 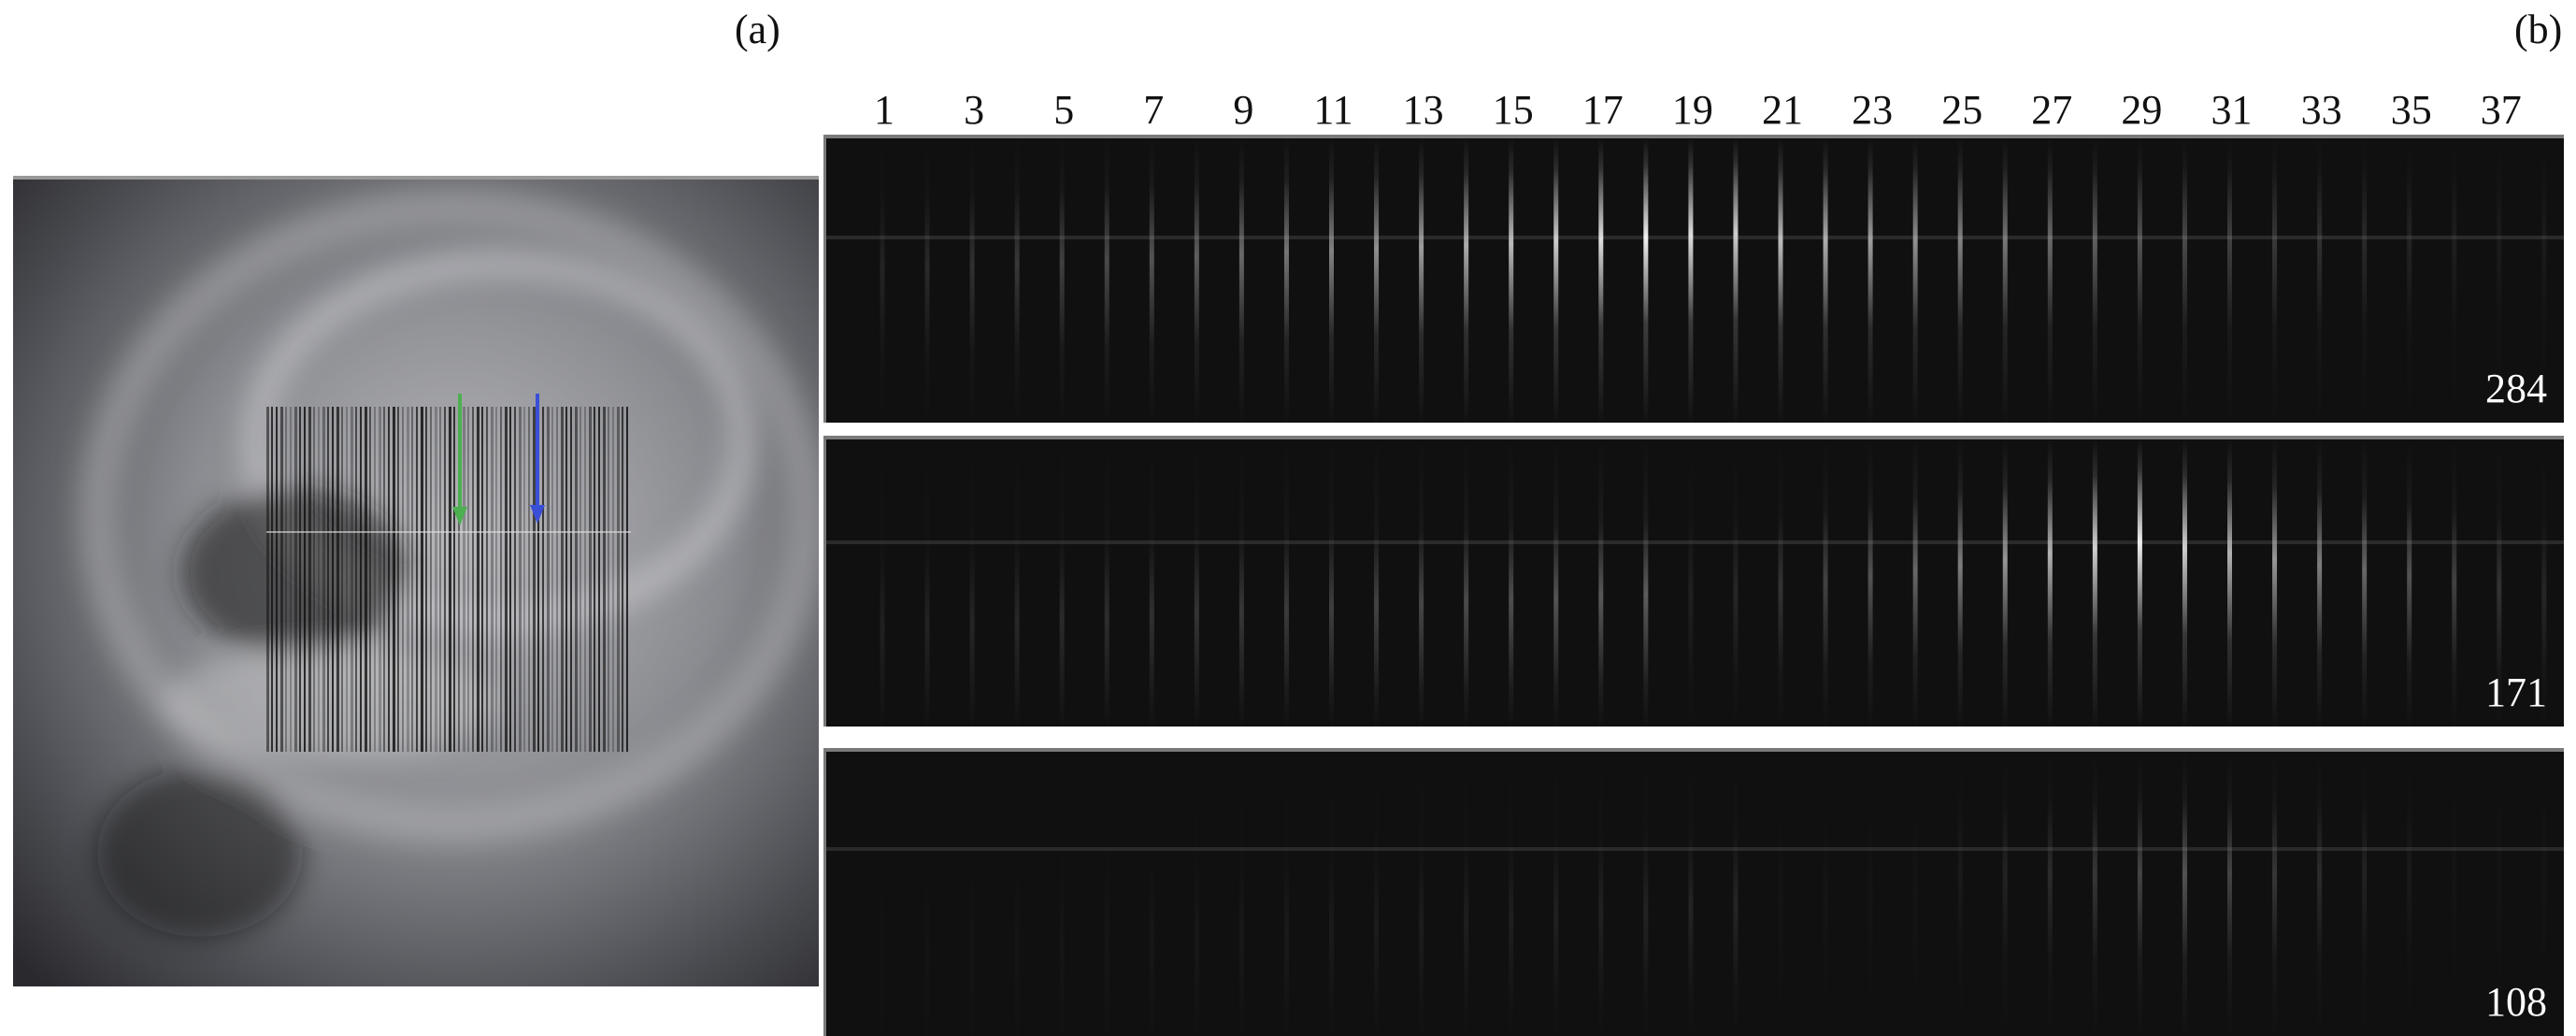 What do you see at coordinates (2052, 110) in the screenshot?
I see `slit-number: 27` at bounding box center [2052, 110].